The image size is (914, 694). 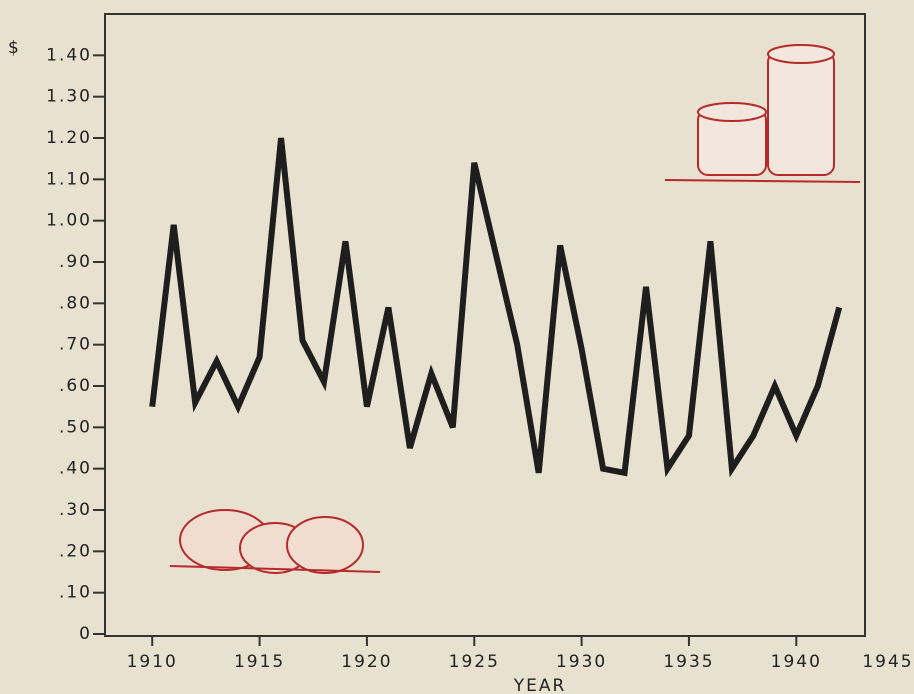 What do you see at coordinates (474, 662) in the screenshot?
I see `x-tick-label: 1925` at bounding box center [474, 662].